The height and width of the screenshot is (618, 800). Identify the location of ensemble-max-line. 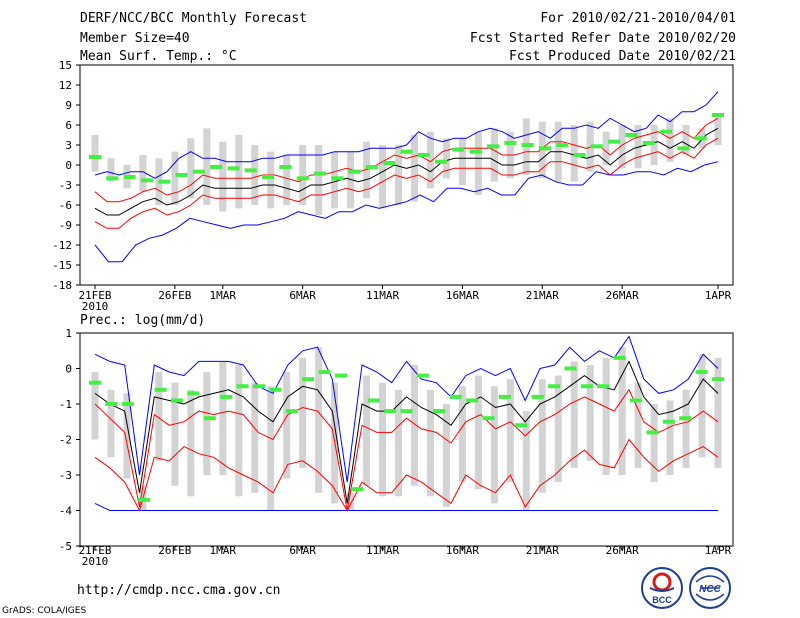
(406, 135).